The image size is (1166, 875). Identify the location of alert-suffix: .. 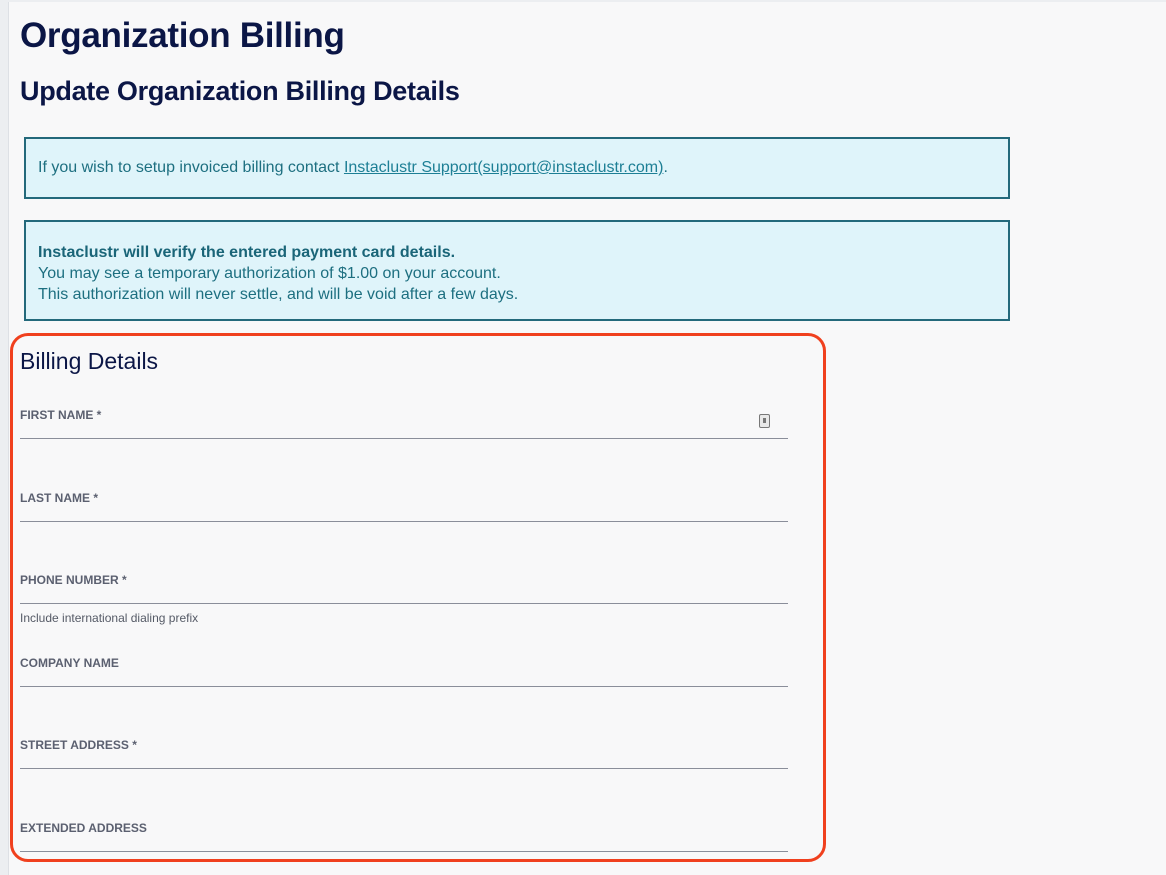
(665, 167).